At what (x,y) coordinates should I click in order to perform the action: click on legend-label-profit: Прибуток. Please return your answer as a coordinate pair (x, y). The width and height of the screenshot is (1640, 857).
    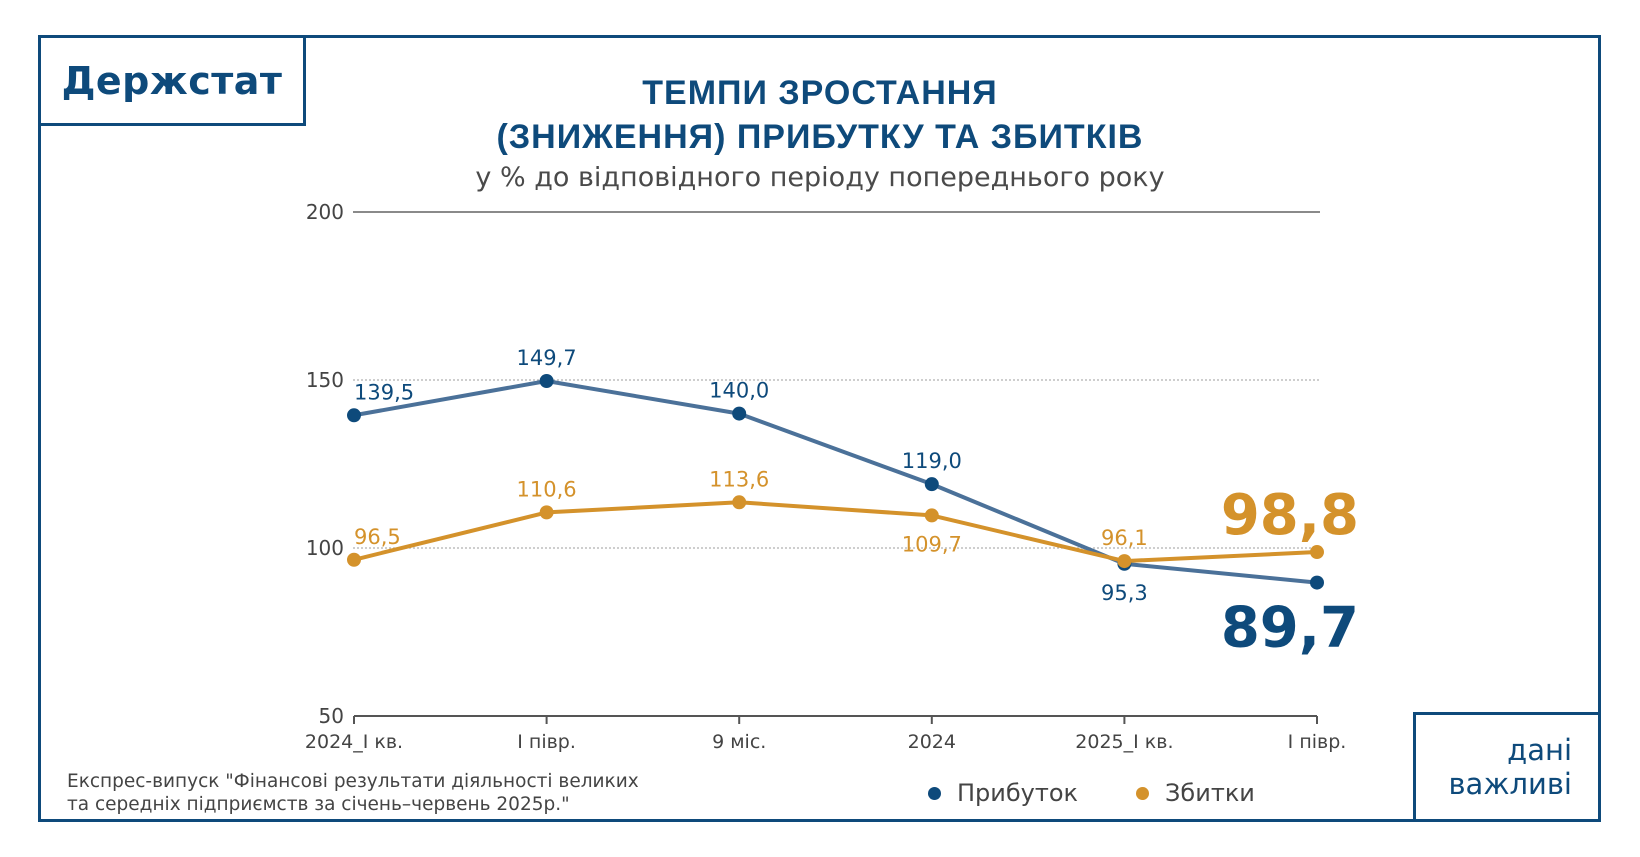
    Looking at the image, I should click on (1018, 793).